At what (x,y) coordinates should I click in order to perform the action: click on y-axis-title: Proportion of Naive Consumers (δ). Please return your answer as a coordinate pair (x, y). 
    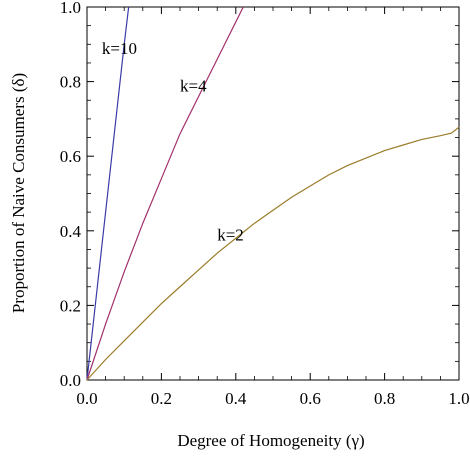
    Looking at the image, I should click on (18, 193).